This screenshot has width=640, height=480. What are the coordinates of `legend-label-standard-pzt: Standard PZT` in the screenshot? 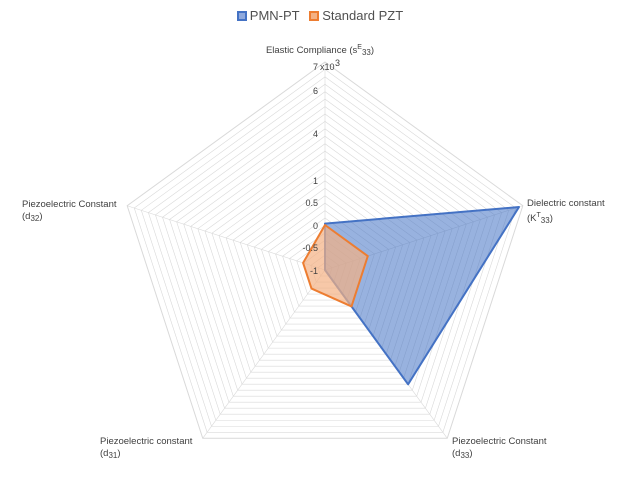 It's located at (363, 15).